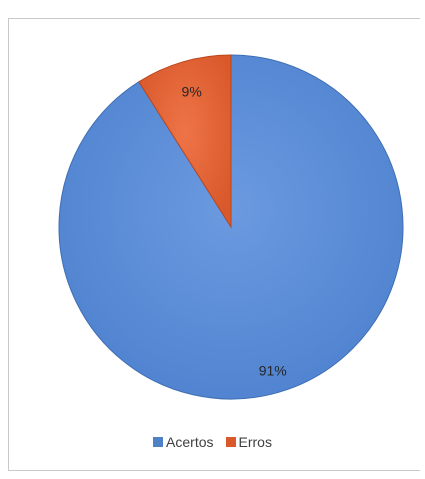 This screenshot has height=479, width=425. What do you see at coordinates (273, 371) in the screenshot?
I see `data-label-acertos: 91%` at bounding box center [273, 371].